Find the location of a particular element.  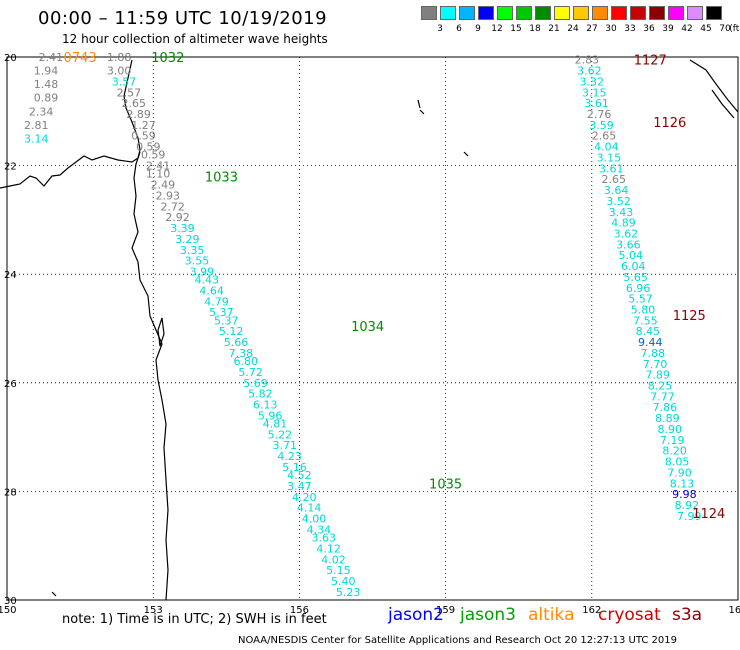

wave-height-value: 4.12 is located at coordinates (328, 548).